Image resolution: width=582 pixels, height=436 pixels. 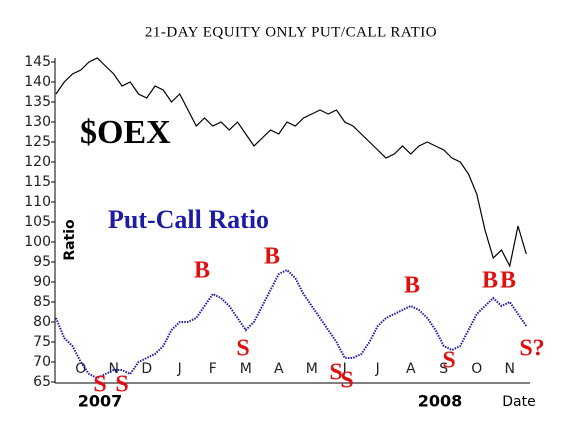 What do you see at coordinates (37, 102) in the screenshot?
I see `y-tick-label: 135` at bounding box center [37, 102].